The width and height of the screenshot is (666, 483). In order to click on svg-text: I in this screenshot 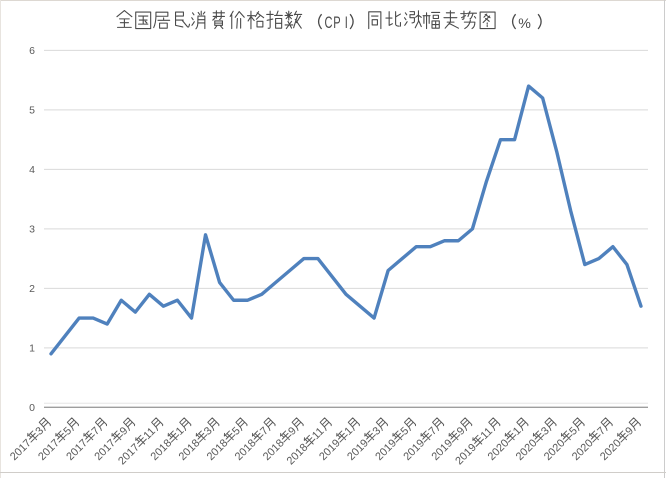, I will do `click(346, 22)`.